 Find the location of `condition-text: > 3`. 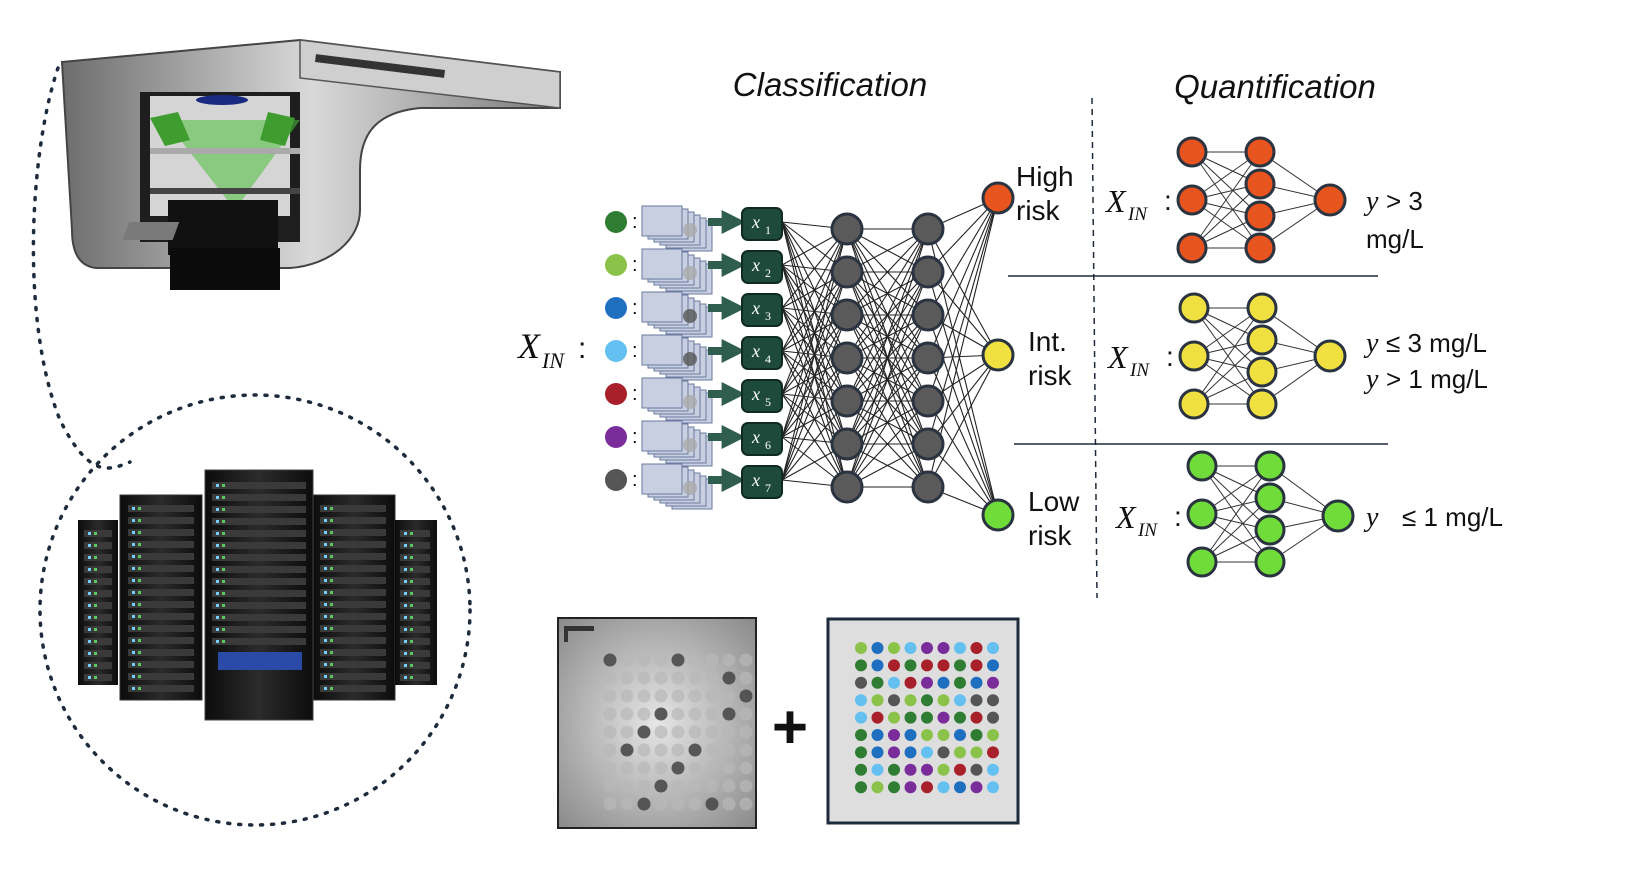

condition-text: > 3 is located at coordinates (1404, 201).